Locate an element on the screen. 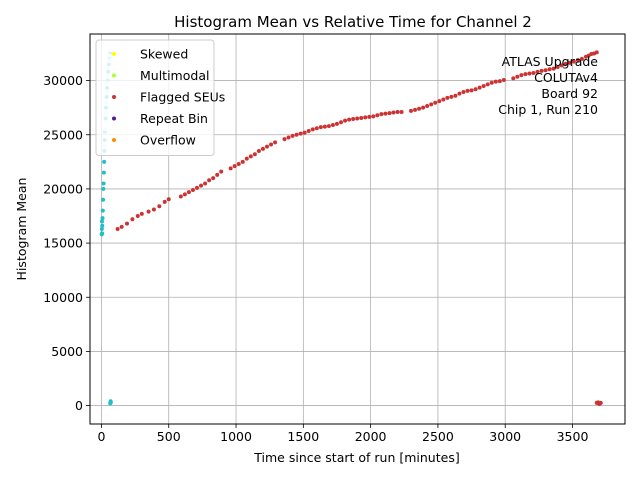 The width and height of the screenshot is (640, 480). legend-entry: Multimodal is located at coordinates (174, 75).